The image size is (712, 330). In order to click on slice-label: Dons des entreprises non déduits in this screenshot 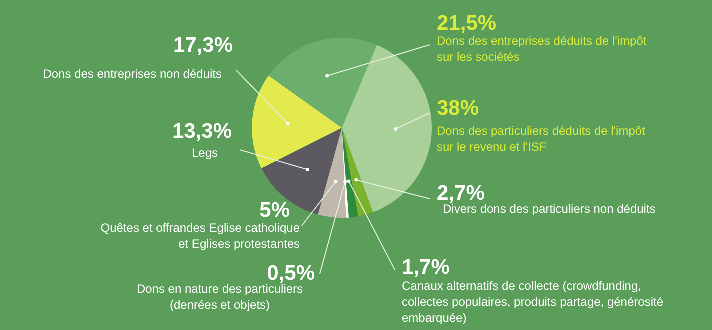, I will do `click(132, 74)`.